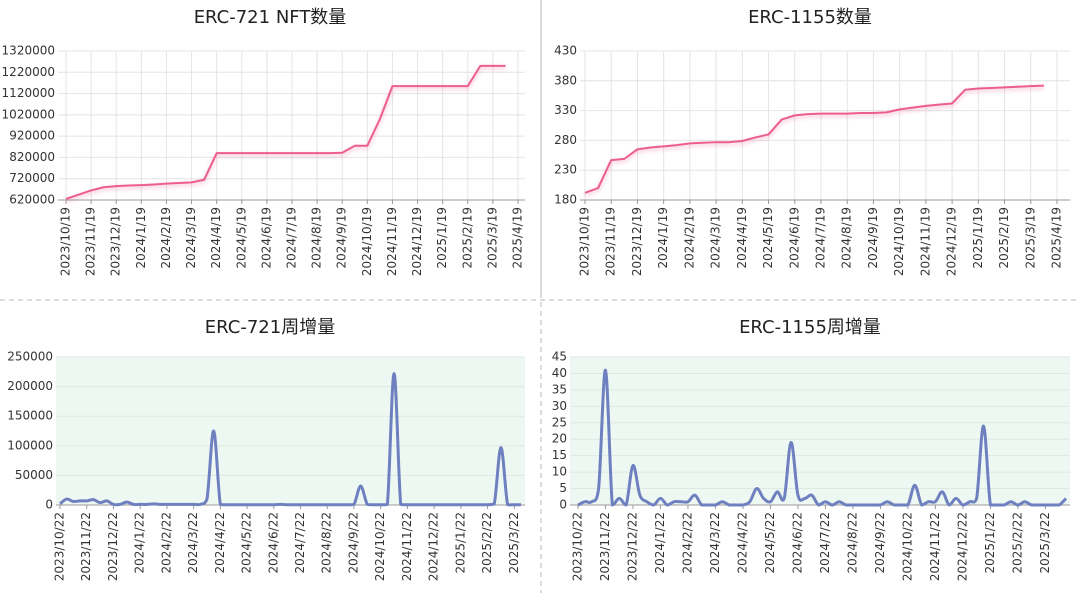 This screenshot has width=1080, height=593. Describe the element at coordinates (565, 170) in the screenshot. I see `y-tick-label: 230` at that location.